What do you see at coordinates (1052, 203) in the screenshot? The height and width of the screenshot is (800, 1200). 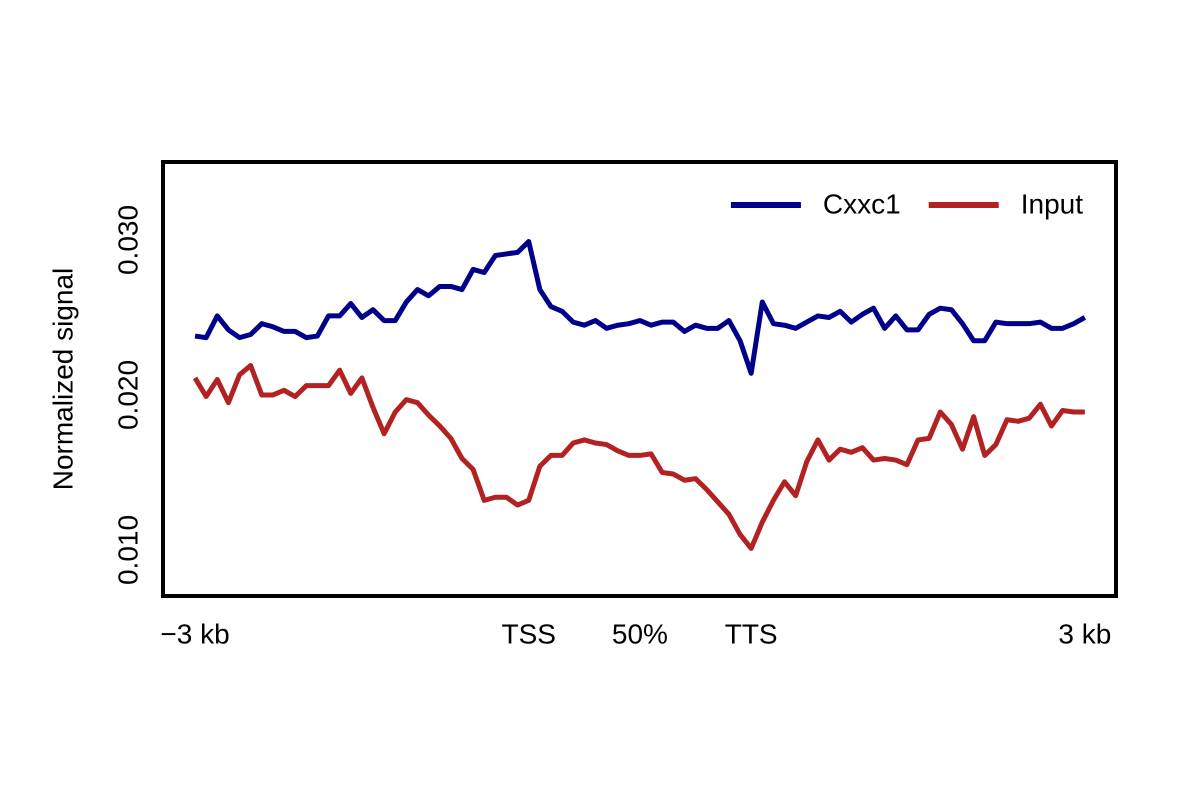 I see `legend-label: Input` at bounding box center [1052, 203].